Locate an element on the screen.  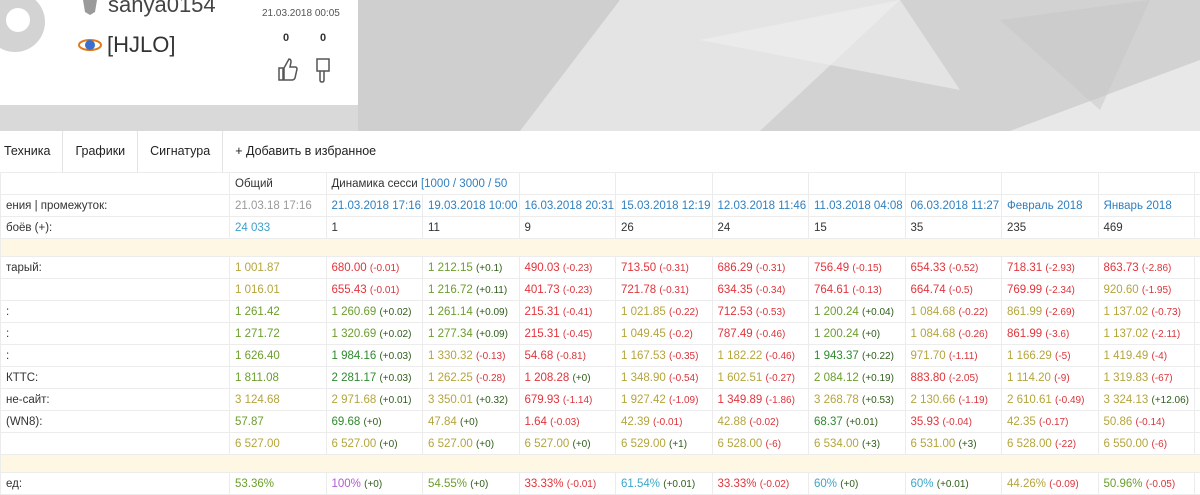
like-button is located at coordinates (287, 70).